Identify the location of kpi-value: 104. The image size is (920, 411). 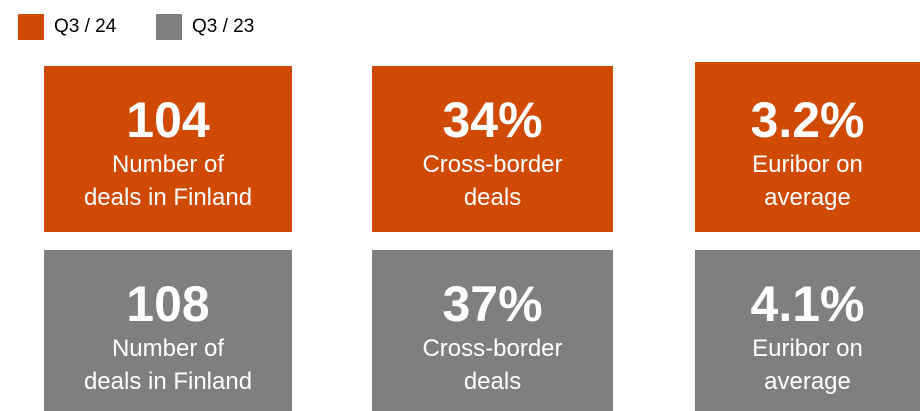
(168, 120).